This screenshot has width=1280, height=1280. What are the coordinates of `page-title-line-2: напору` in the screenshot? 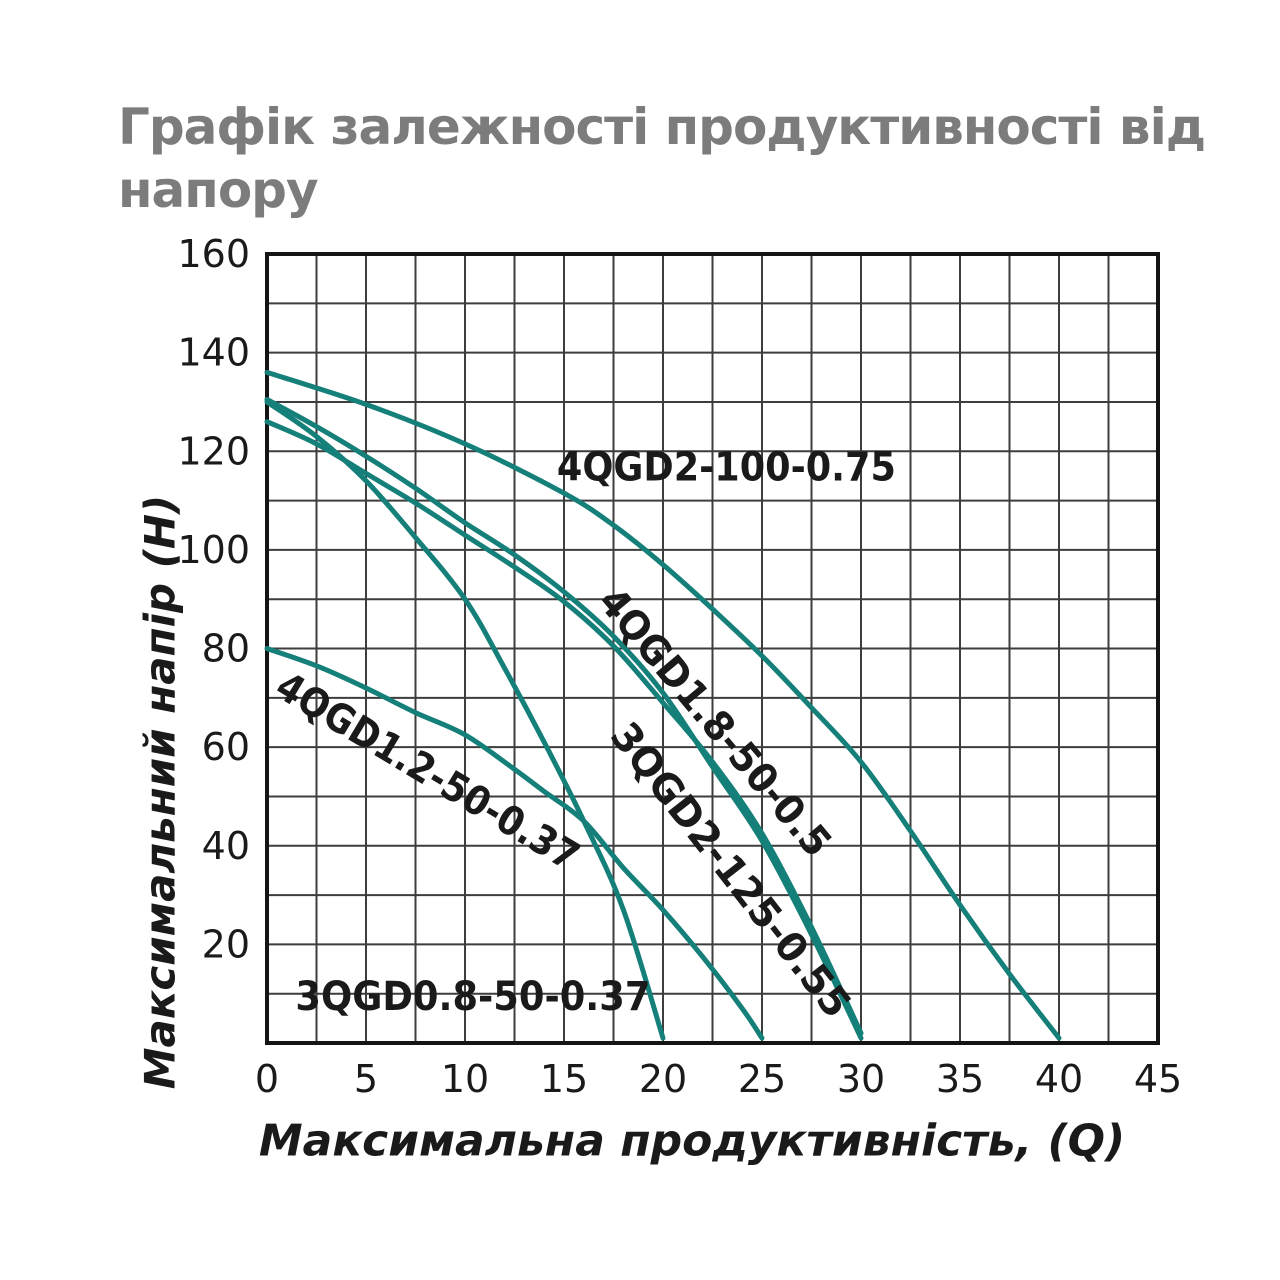 It's located at (218, 190).